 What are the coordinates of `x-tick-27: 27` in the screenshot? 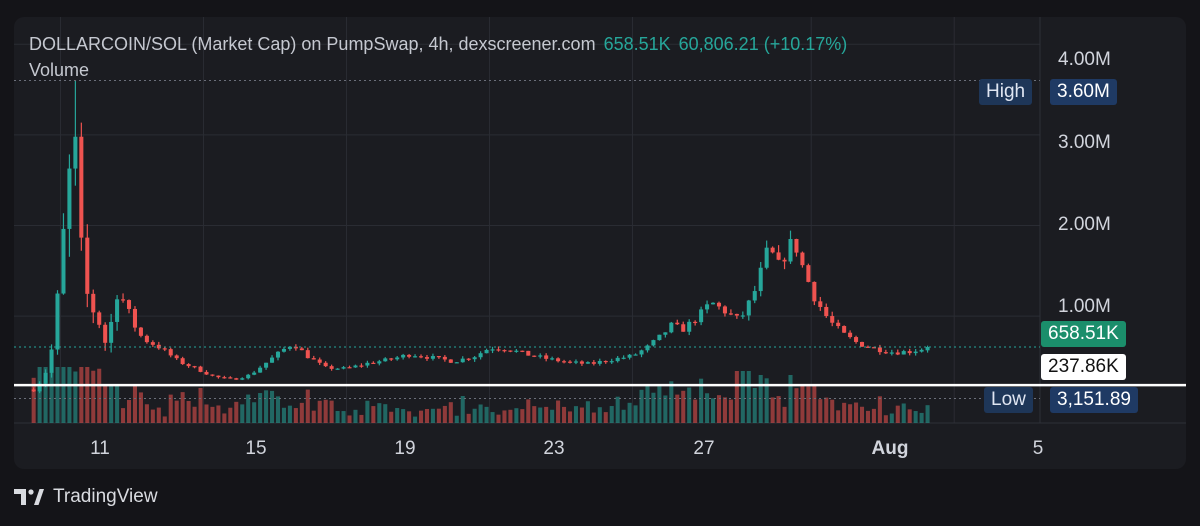 It's located at (704, 448).